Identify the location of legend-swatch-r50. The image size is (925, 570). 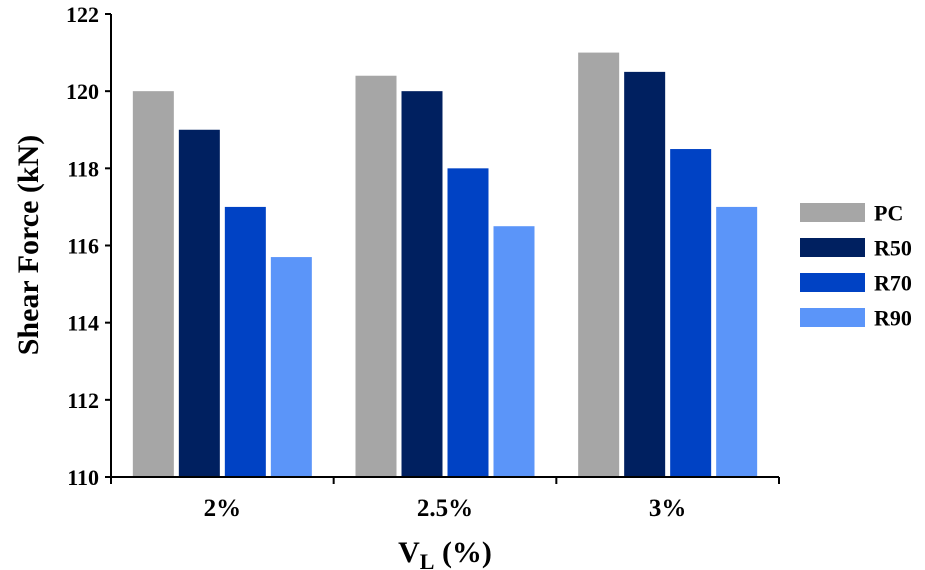
(832, 247).